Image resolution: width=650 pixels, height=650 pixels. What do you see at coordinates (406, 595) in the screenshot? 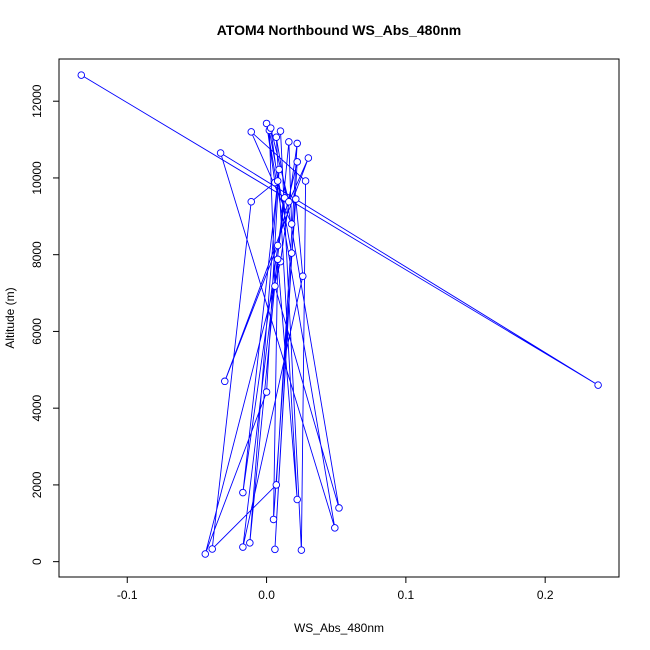
I see `x-tick-label: 0.1` at bounding box center [406, 595].